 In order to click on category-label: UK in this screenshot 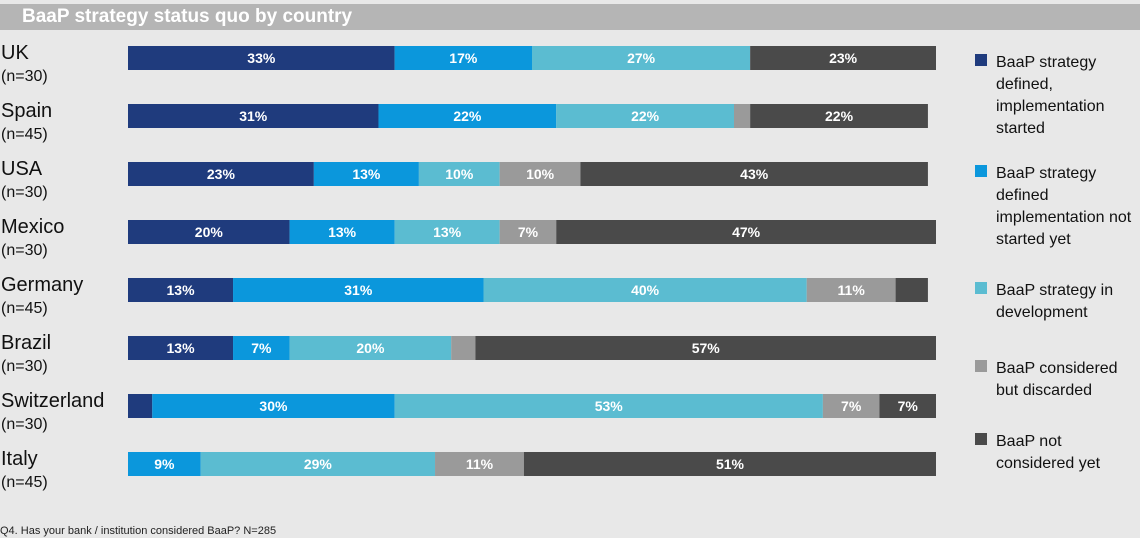, I will do `click(15, 53)`.